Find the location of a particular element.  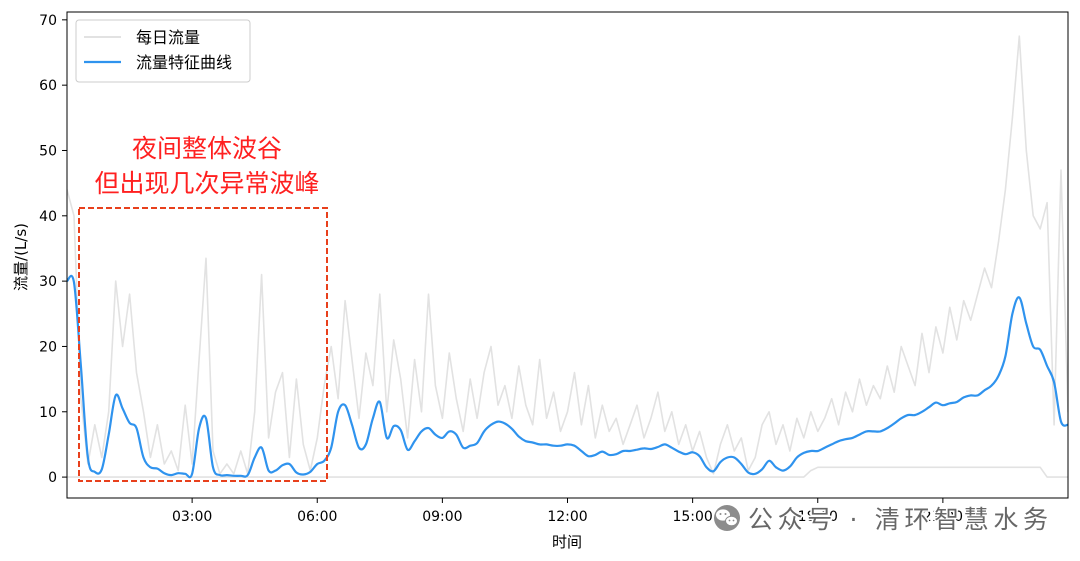

y-tick-label: 60 is located at coordinates (48, 86).